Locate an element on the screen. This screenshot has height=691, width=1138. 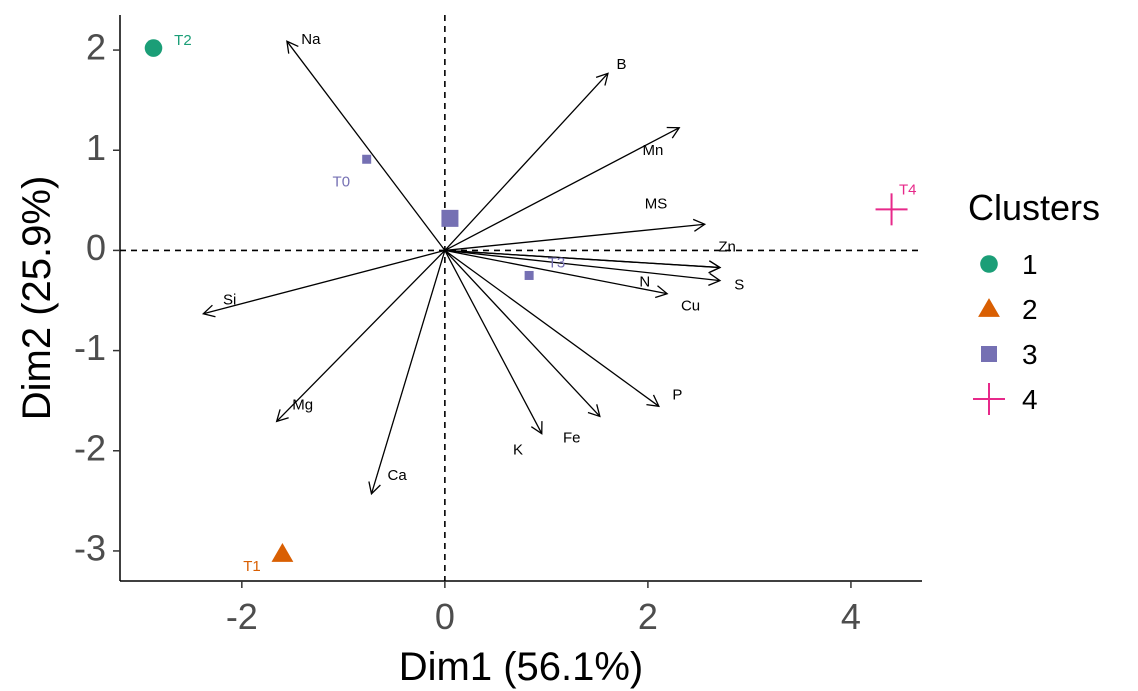
point-label-t1: T1 is located at coordinates (252, 566).